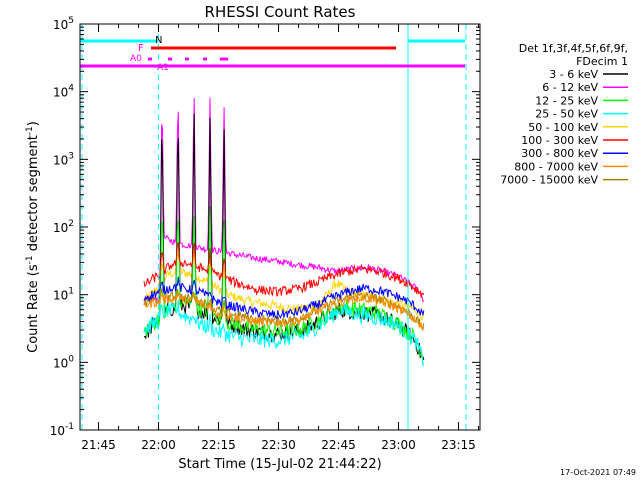  What do you see at coordinates (141, 48) in the screenshot?
I see `flag-label-f: F` at bounding box center [141, 48].